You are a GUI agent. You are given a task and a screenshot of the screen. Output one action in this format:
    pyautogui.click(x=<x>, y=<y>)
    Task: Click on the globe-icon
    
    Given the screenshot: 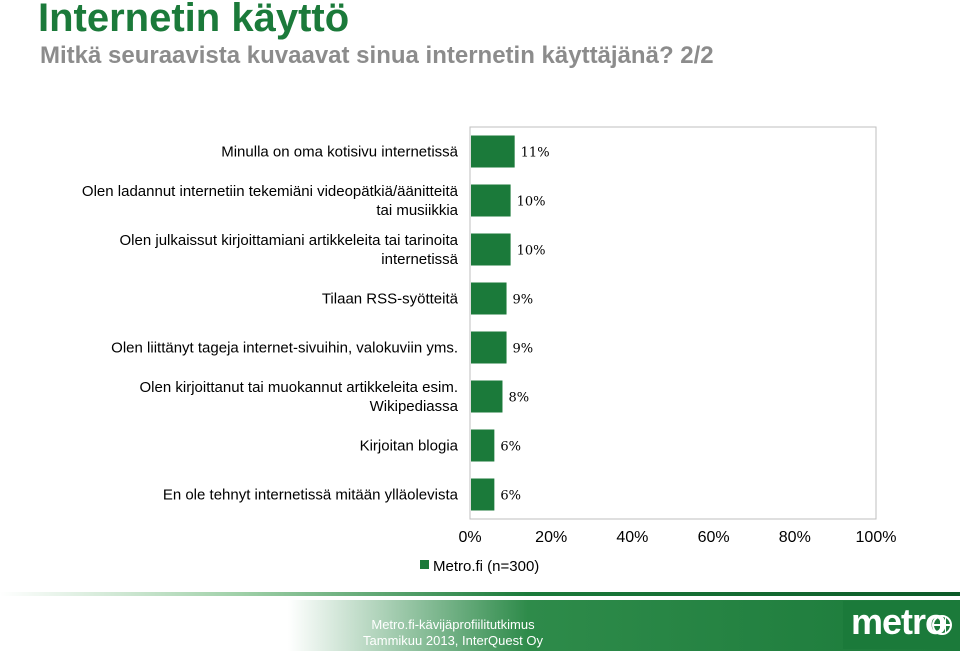 What is the action you would take?
    pyautogui.click(x=942, y=625)
    